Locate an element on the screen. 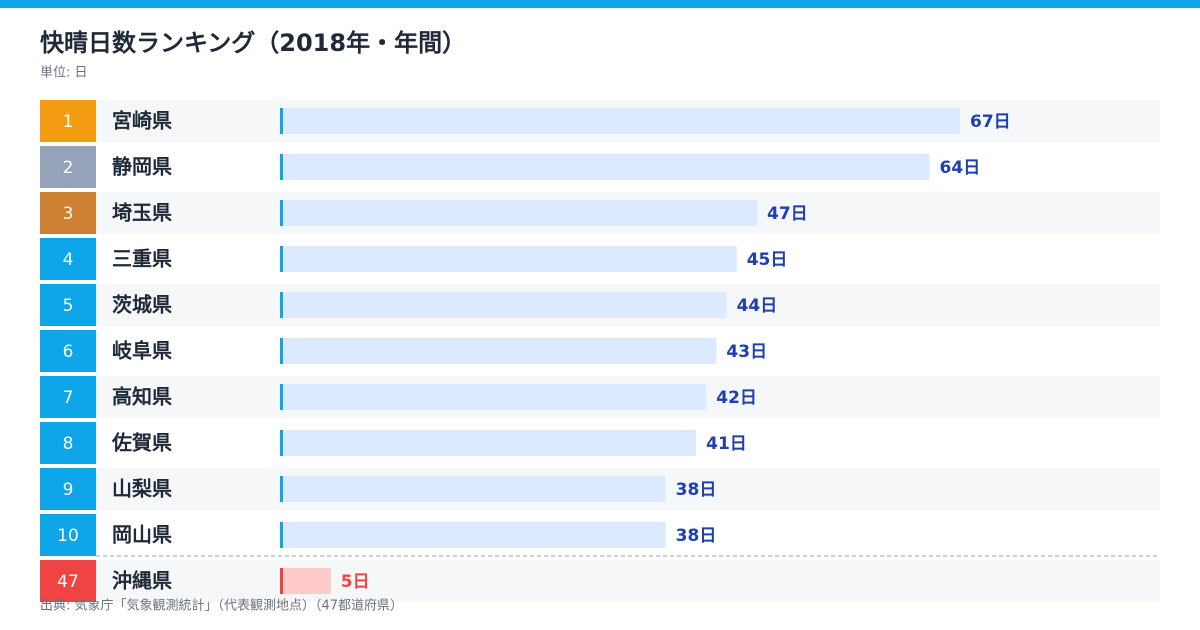 This screenshot has width=1200, height=630. prefecture-name: 岐阜県 is located at coordinates (142, 351).